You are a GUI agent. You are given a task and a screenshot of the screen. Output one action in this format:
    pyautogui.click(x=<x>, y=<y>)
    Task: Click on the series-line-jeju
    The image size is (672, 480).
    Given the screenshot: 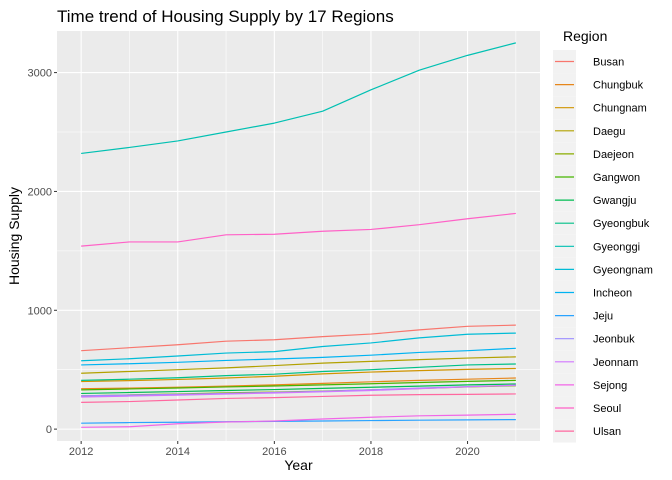 What is the action you would take?
    pyautogui.click(x=298, y=421)
    